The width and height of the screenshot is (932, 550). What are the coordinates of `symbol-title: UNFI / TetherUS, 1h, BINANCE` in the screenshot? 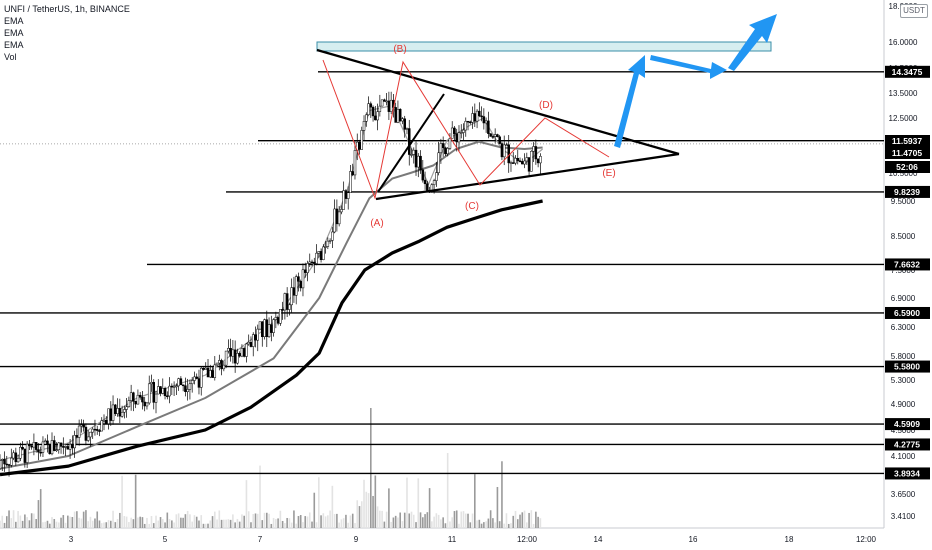 It's located at (67, 9).